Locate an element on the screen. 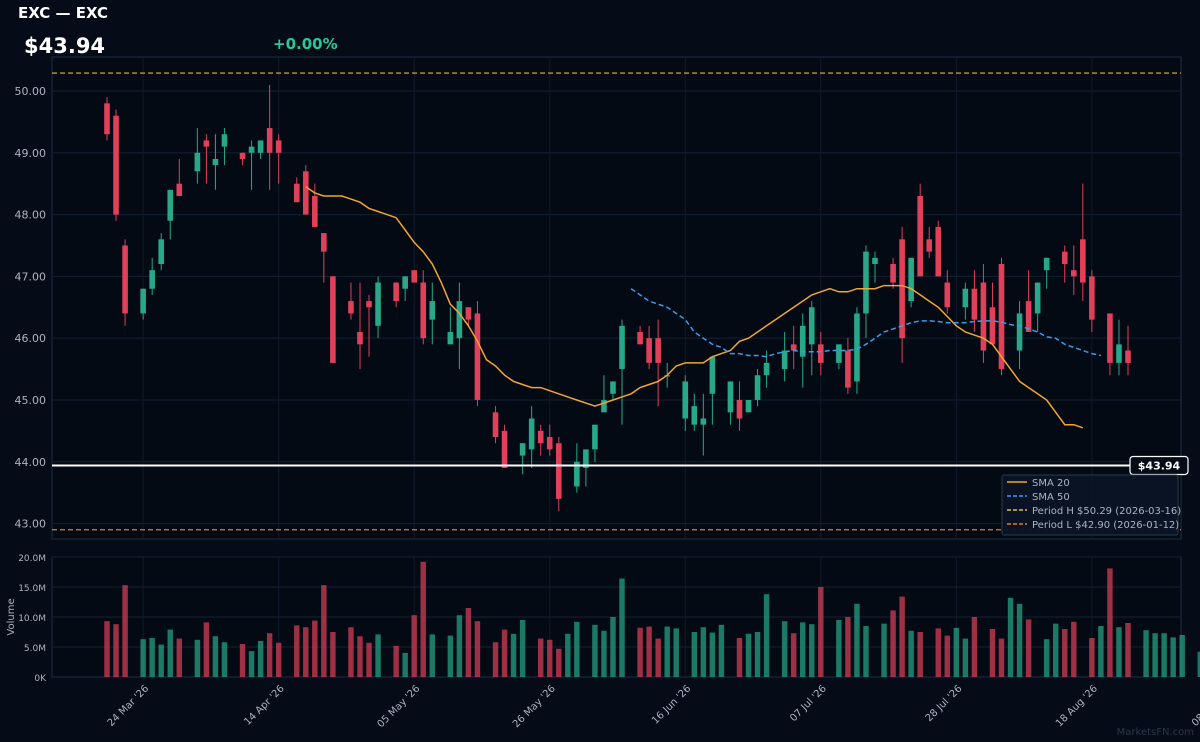 Image resolution: width=1200 pixels, height=742 pixels. legend-label: SMA 50 is located at coordinates (1051, 497).